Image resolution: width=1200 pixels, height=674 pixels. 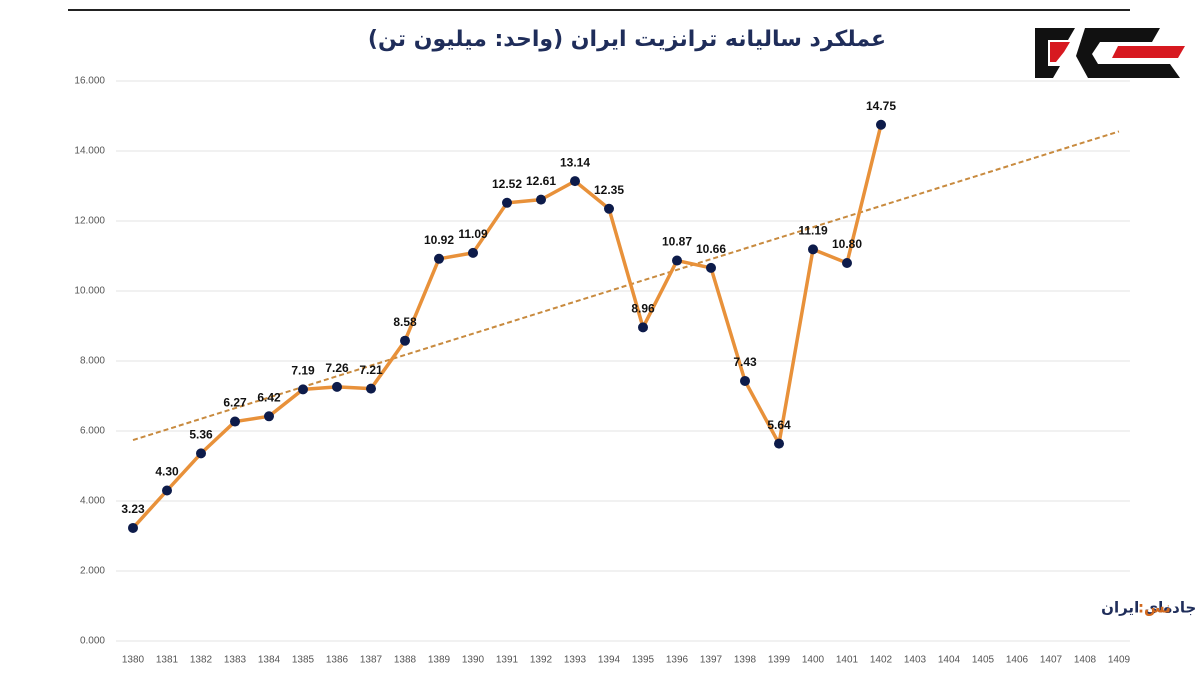 What do you see at coordinates (575, 660) in the screenshot?
I see `x-tick-label: 1393` at bounding box center [575, 660].